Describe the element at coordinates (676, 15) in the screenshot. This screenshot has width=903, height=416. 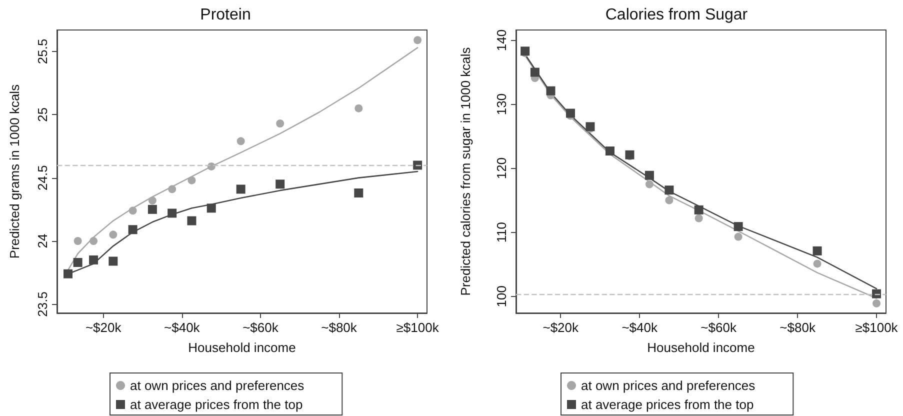
I see `chart-title: Calories from Sugar` at that location.